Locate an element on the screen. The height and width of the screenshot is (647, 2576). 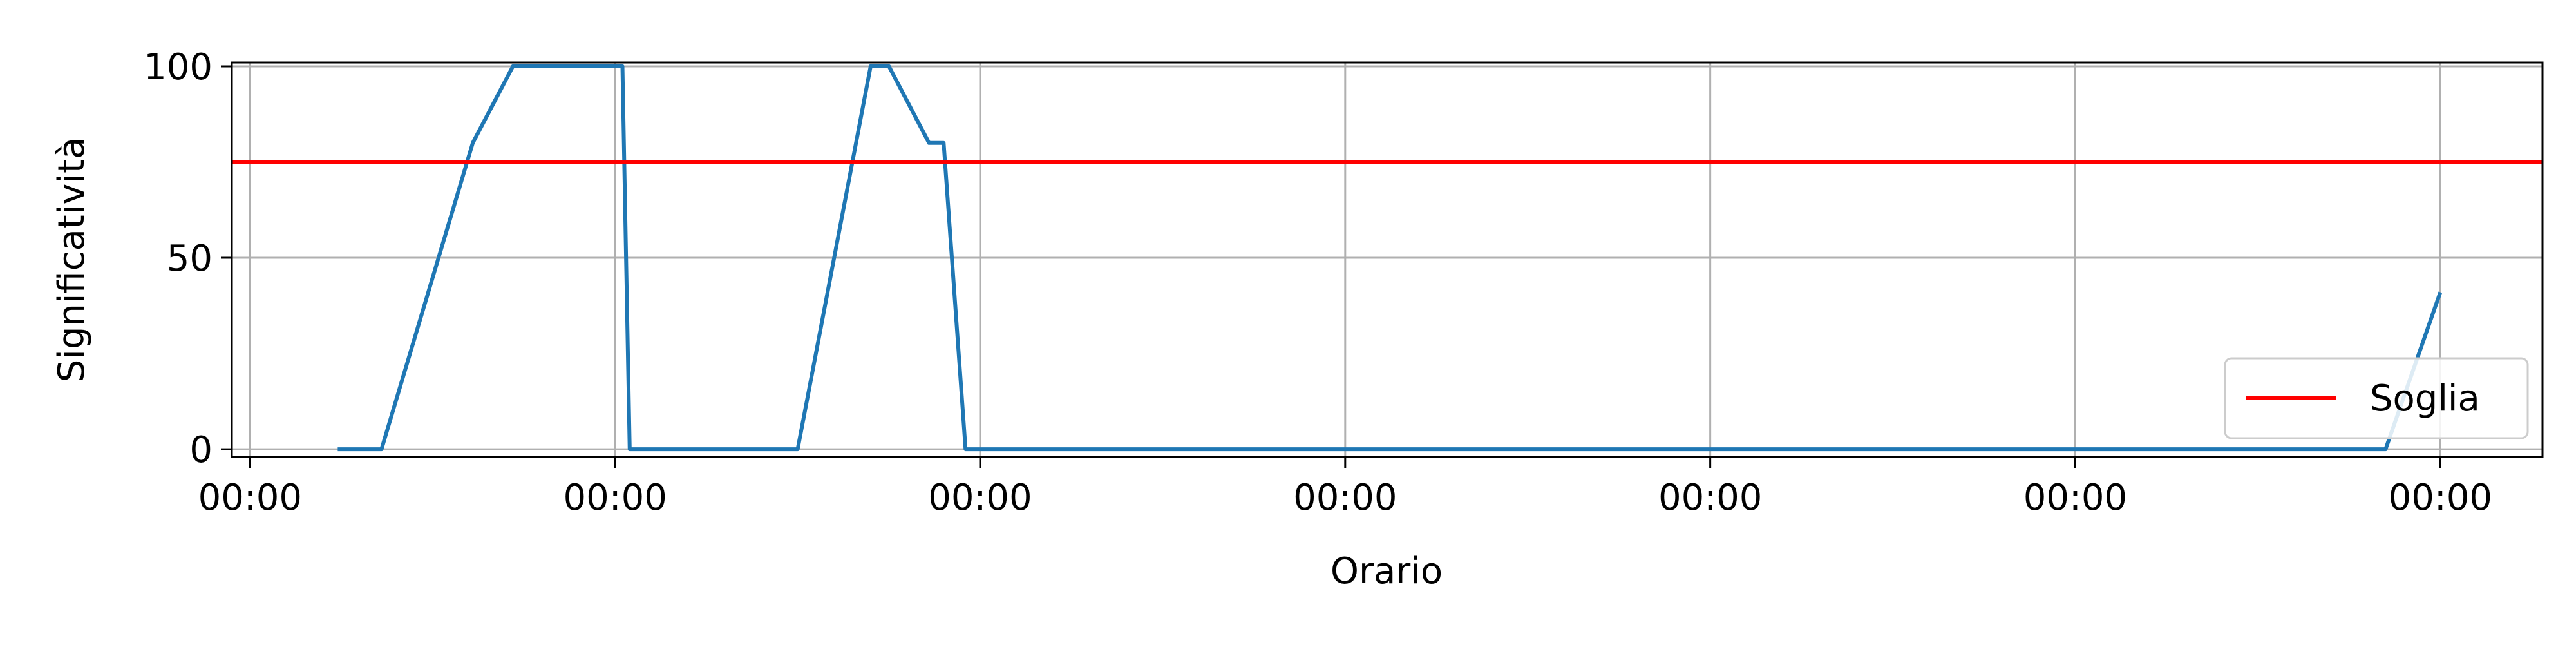
legend-label-threshold: Soglia is located at coordinates (2425, 399).